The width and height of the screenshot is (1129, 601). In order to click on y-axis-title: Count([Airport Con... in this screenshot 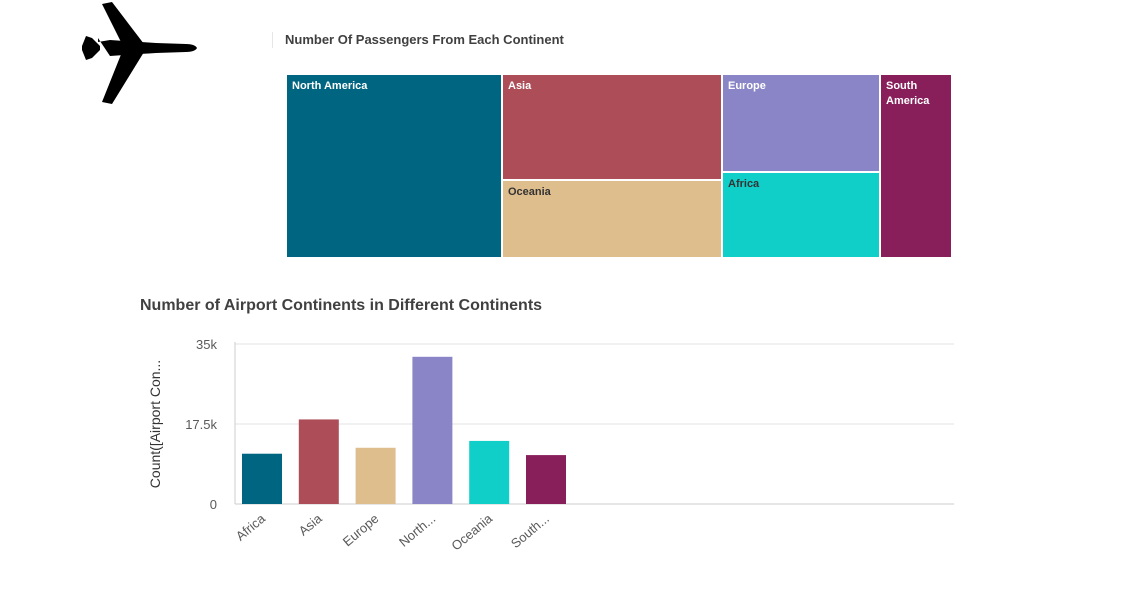, I will do `click(155, 424)`.